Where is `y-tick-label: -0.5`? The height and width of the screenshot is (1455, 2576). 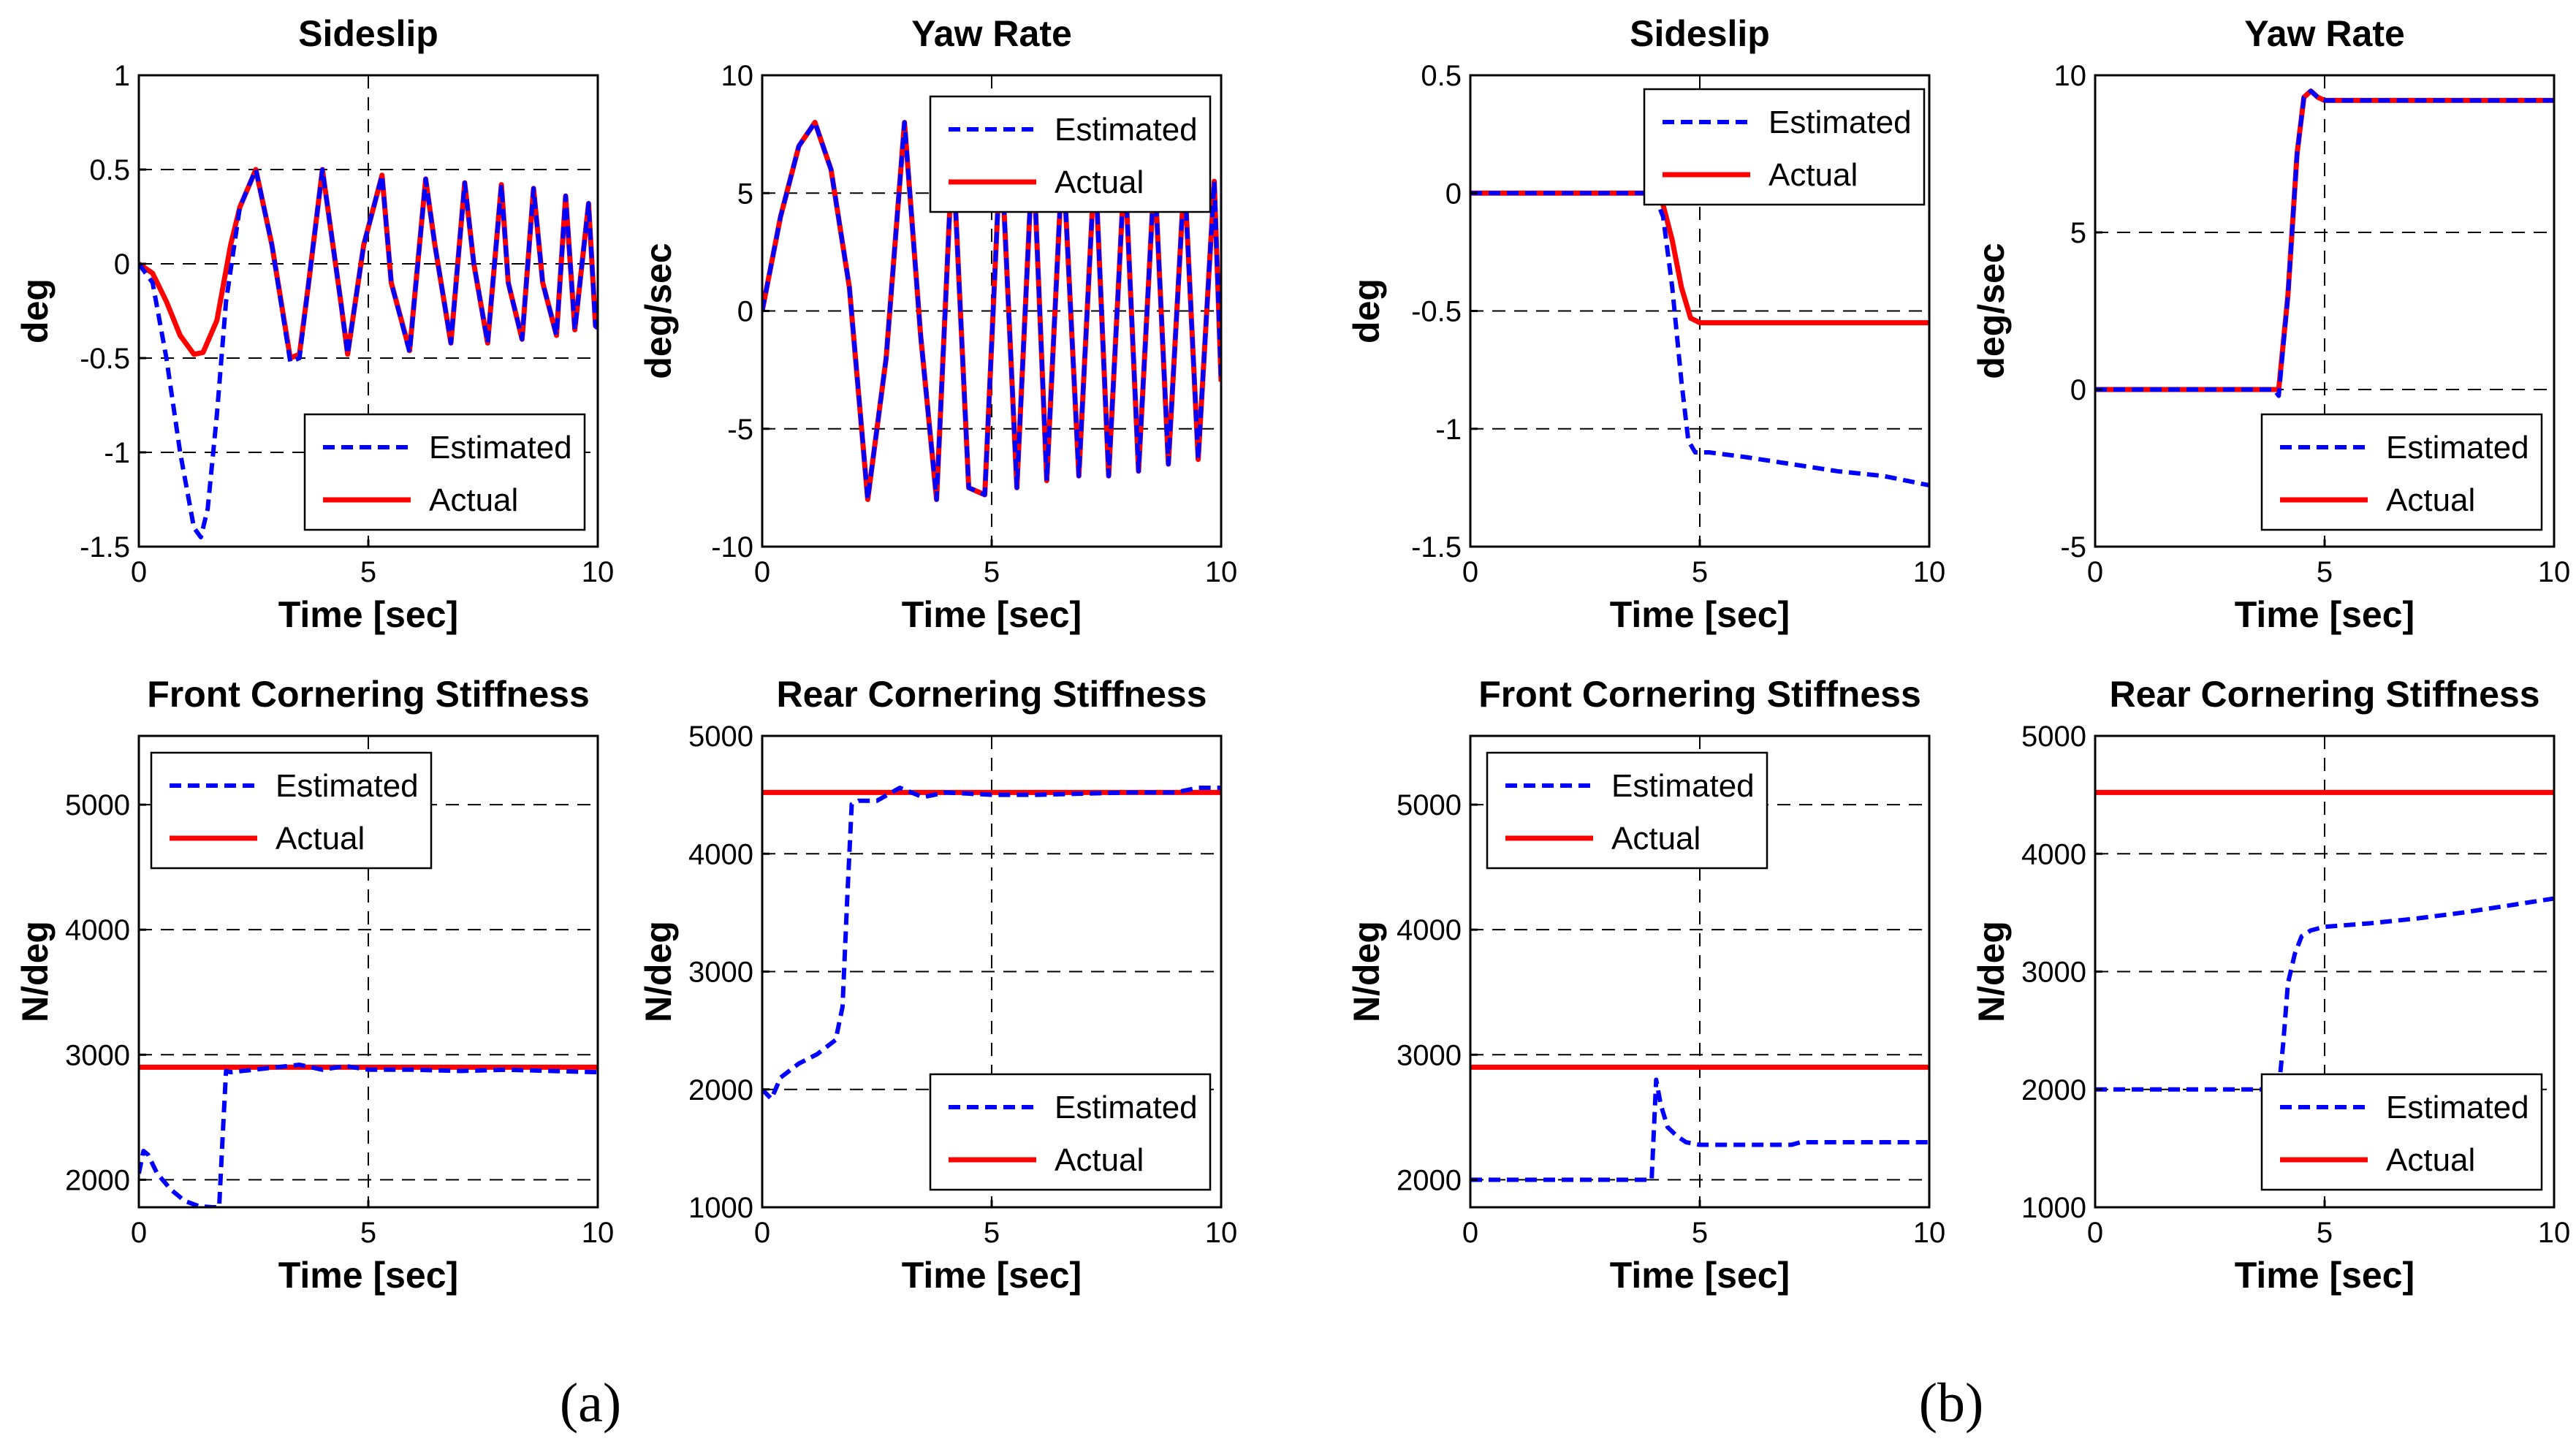
y-tick-label: -0.5 is located at coordinates (1436, 312).